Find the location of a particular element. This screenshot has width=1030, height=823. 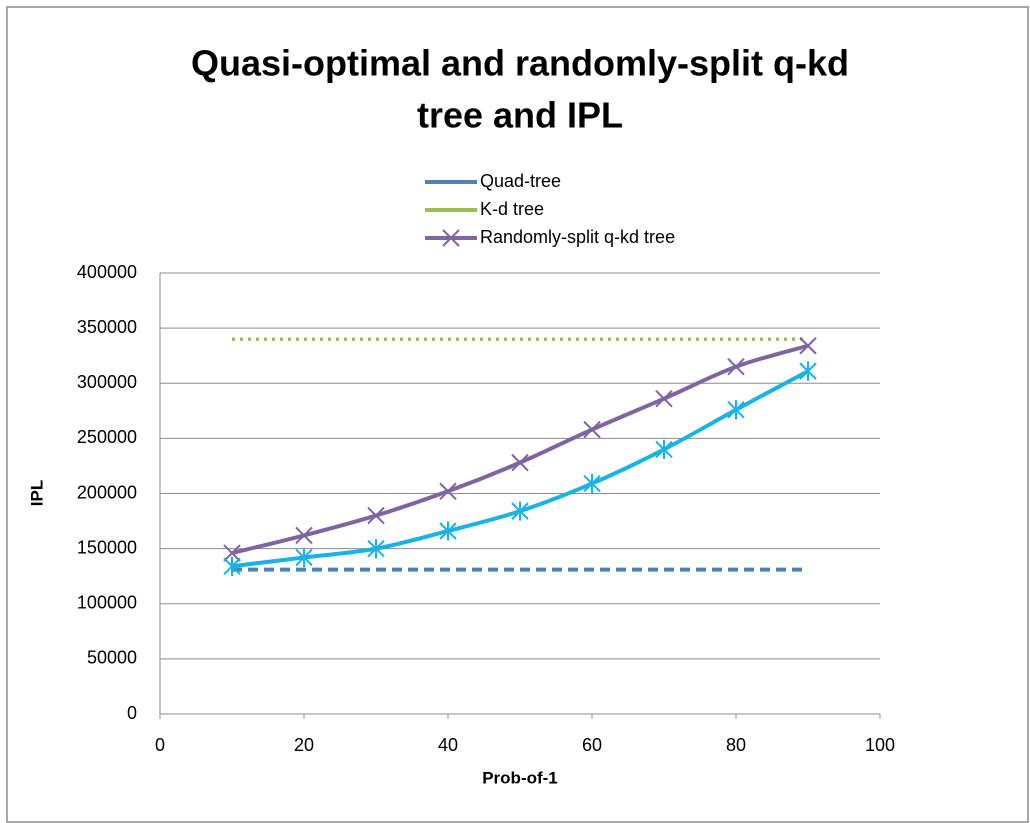

y-tick-label: 50000 is located at coordinates (112, 658).